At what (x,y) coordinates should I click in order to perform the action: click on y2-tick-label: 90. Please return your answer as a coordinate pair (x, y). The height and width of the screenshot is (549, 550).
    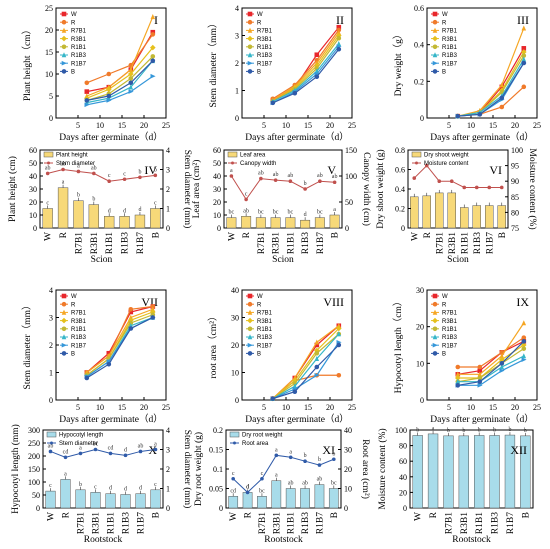
    Looking at the image, I should click on (515, 181).